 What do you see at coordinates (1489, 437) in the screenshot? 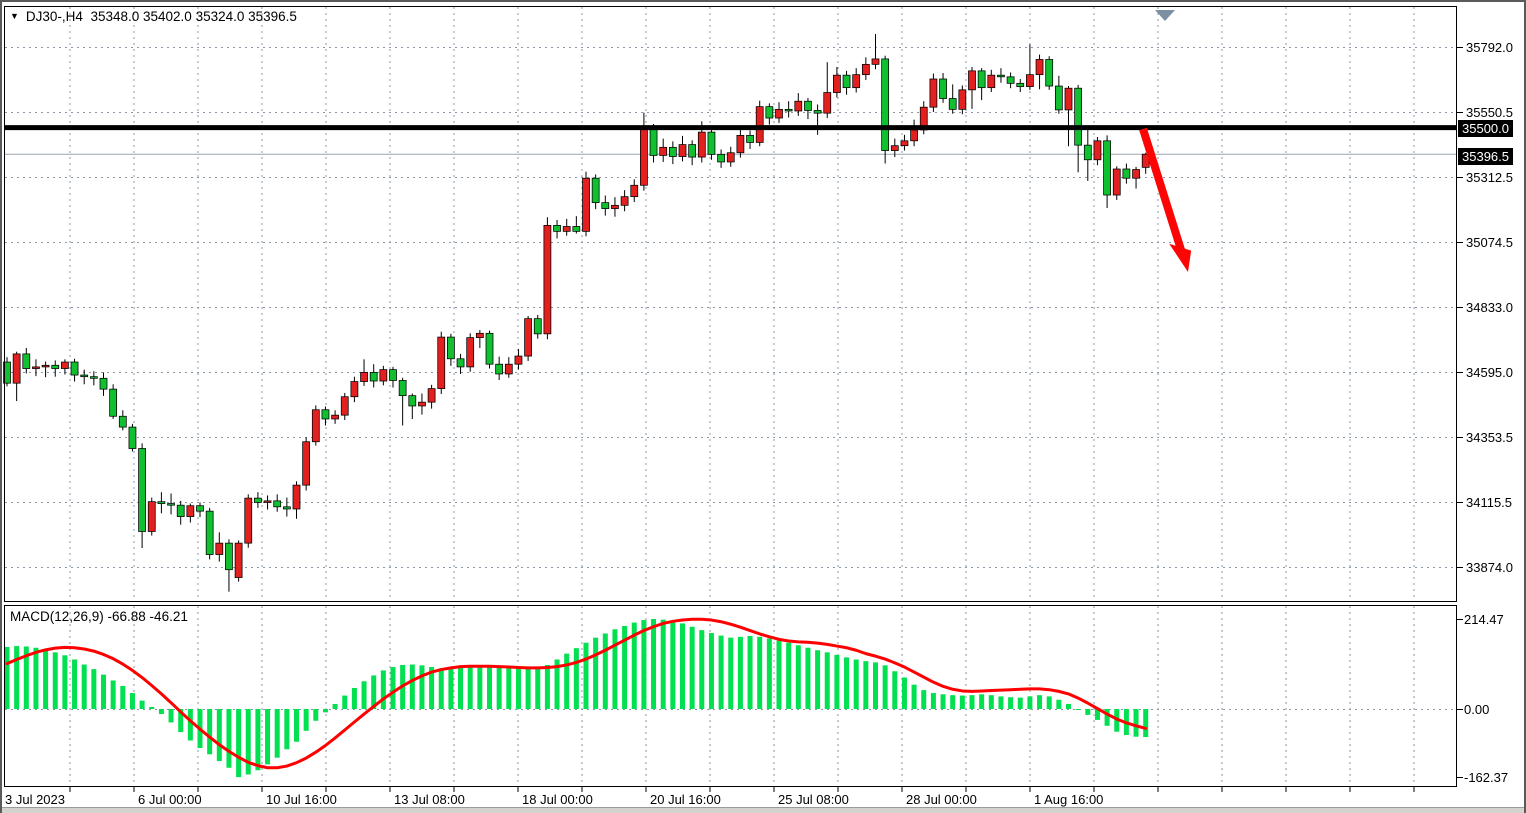
I see `y-axis-label: 34353.5` at bounding box center [1489, 437].